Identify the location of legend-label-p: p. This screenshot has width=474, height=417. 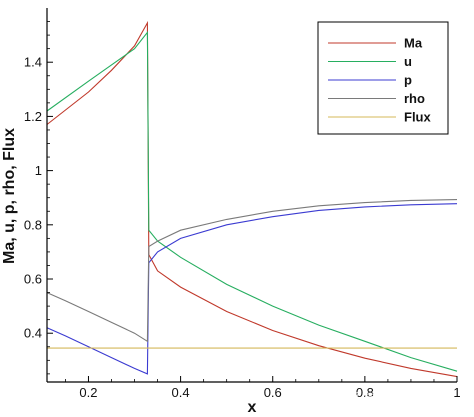
(408, 80).